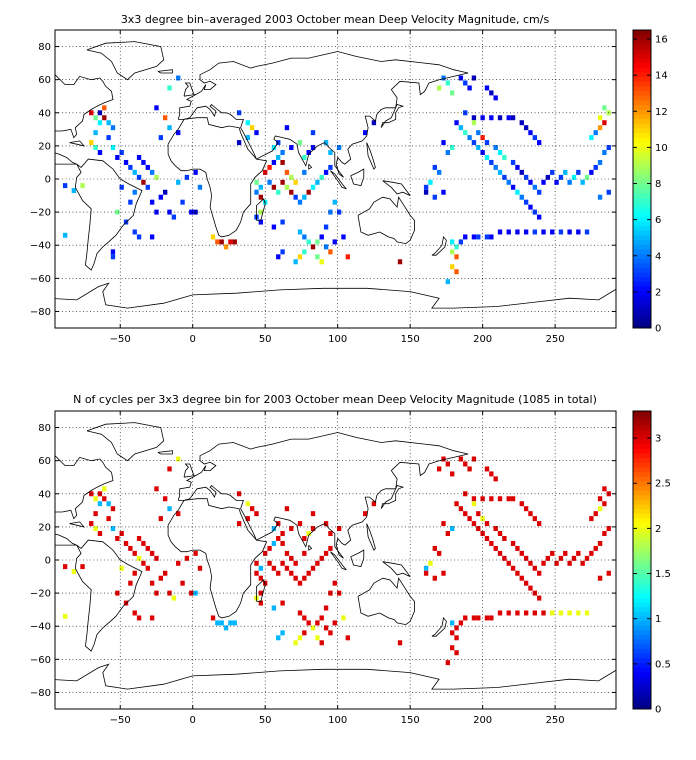  Describe the element at coordinates (40, 627) in the screenshot. I see `y-tick-label: −40` at that location.